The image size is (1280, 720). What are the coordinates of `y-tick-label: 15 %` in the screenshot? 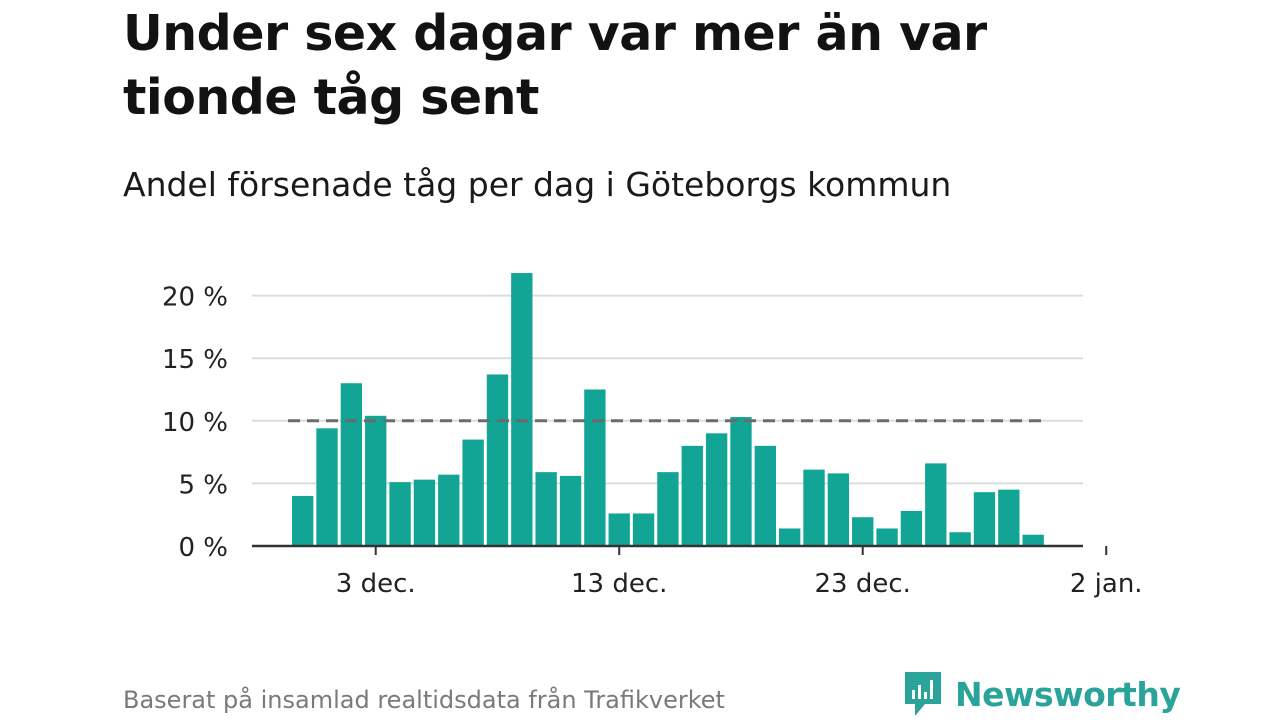 It's located at (195, 360).